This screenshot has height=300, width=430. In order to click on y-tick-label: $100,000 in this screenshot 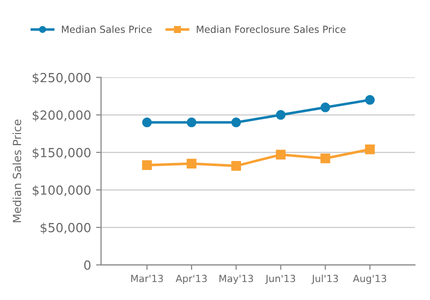, I will do `click(61, 190)`.